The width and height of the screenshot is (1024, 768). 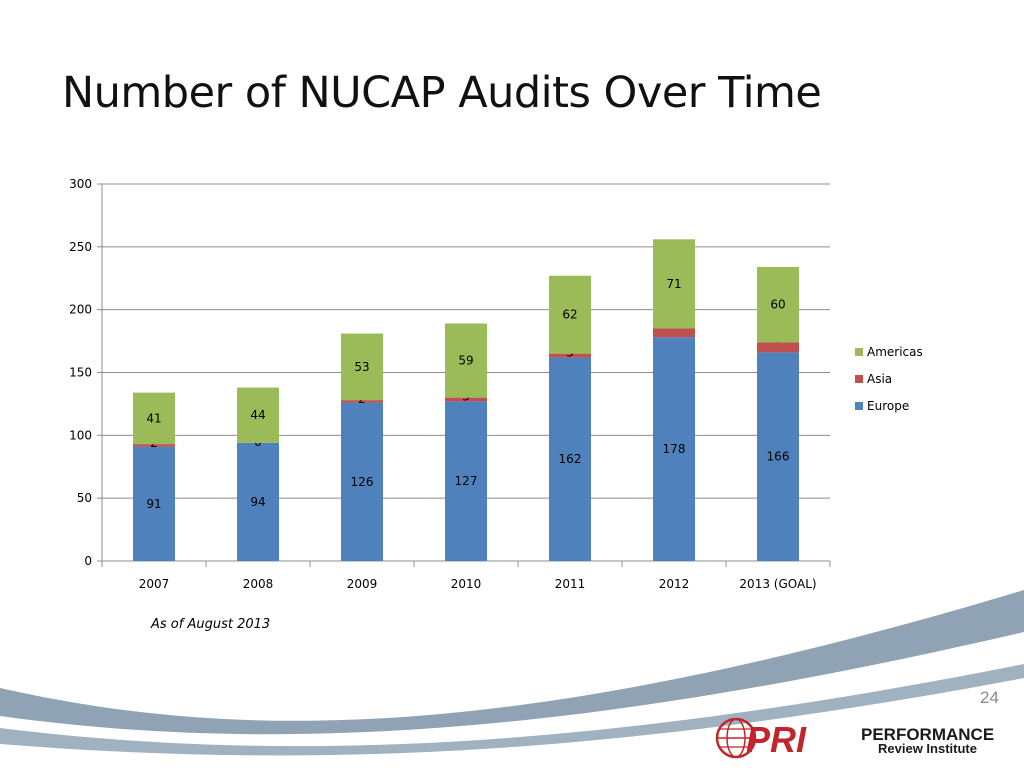 I want to click on legend-label-americas: Americas, so click(x=895, y=352).